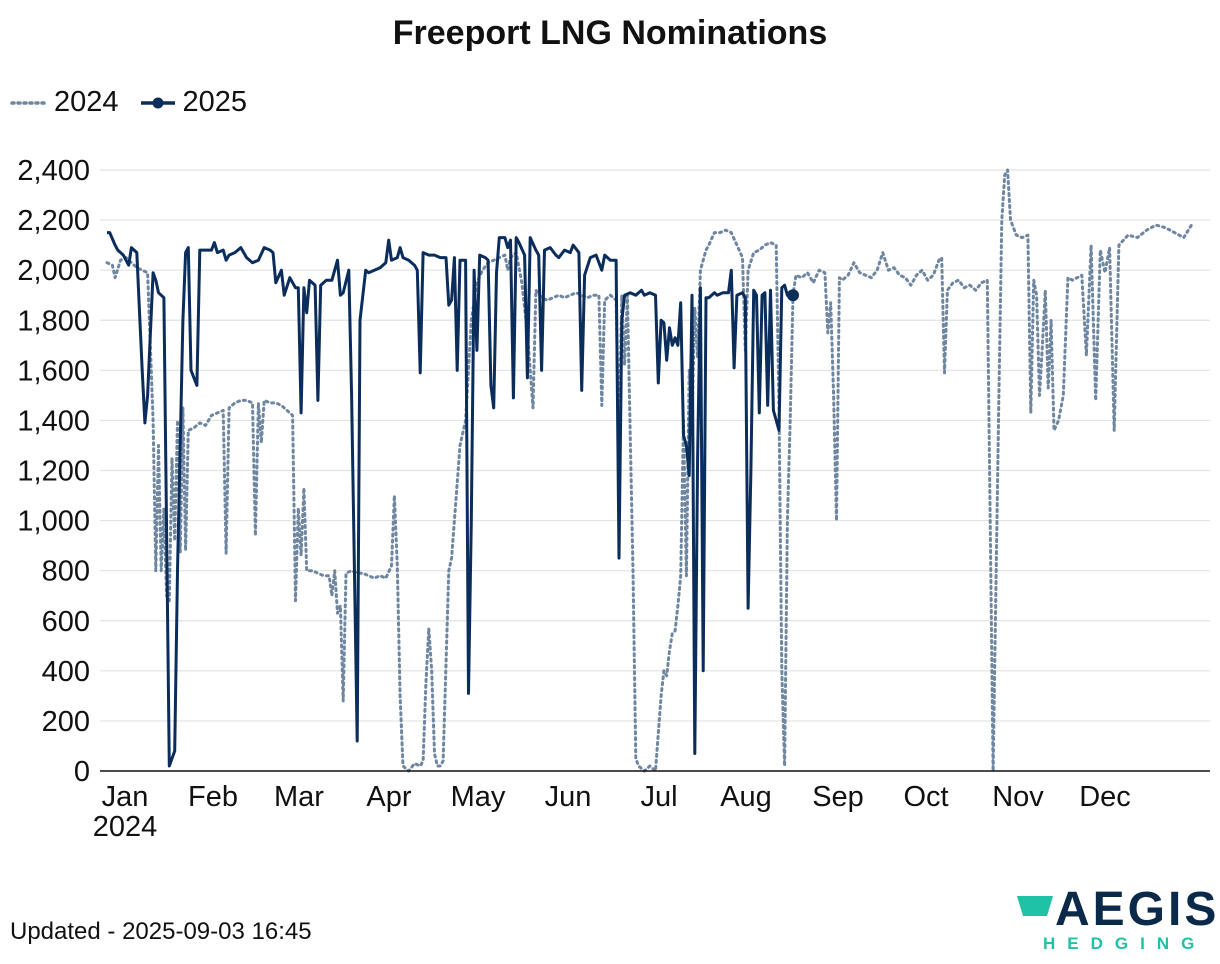  I want to click on legend-item-2024: 2024, so click(64, 102).